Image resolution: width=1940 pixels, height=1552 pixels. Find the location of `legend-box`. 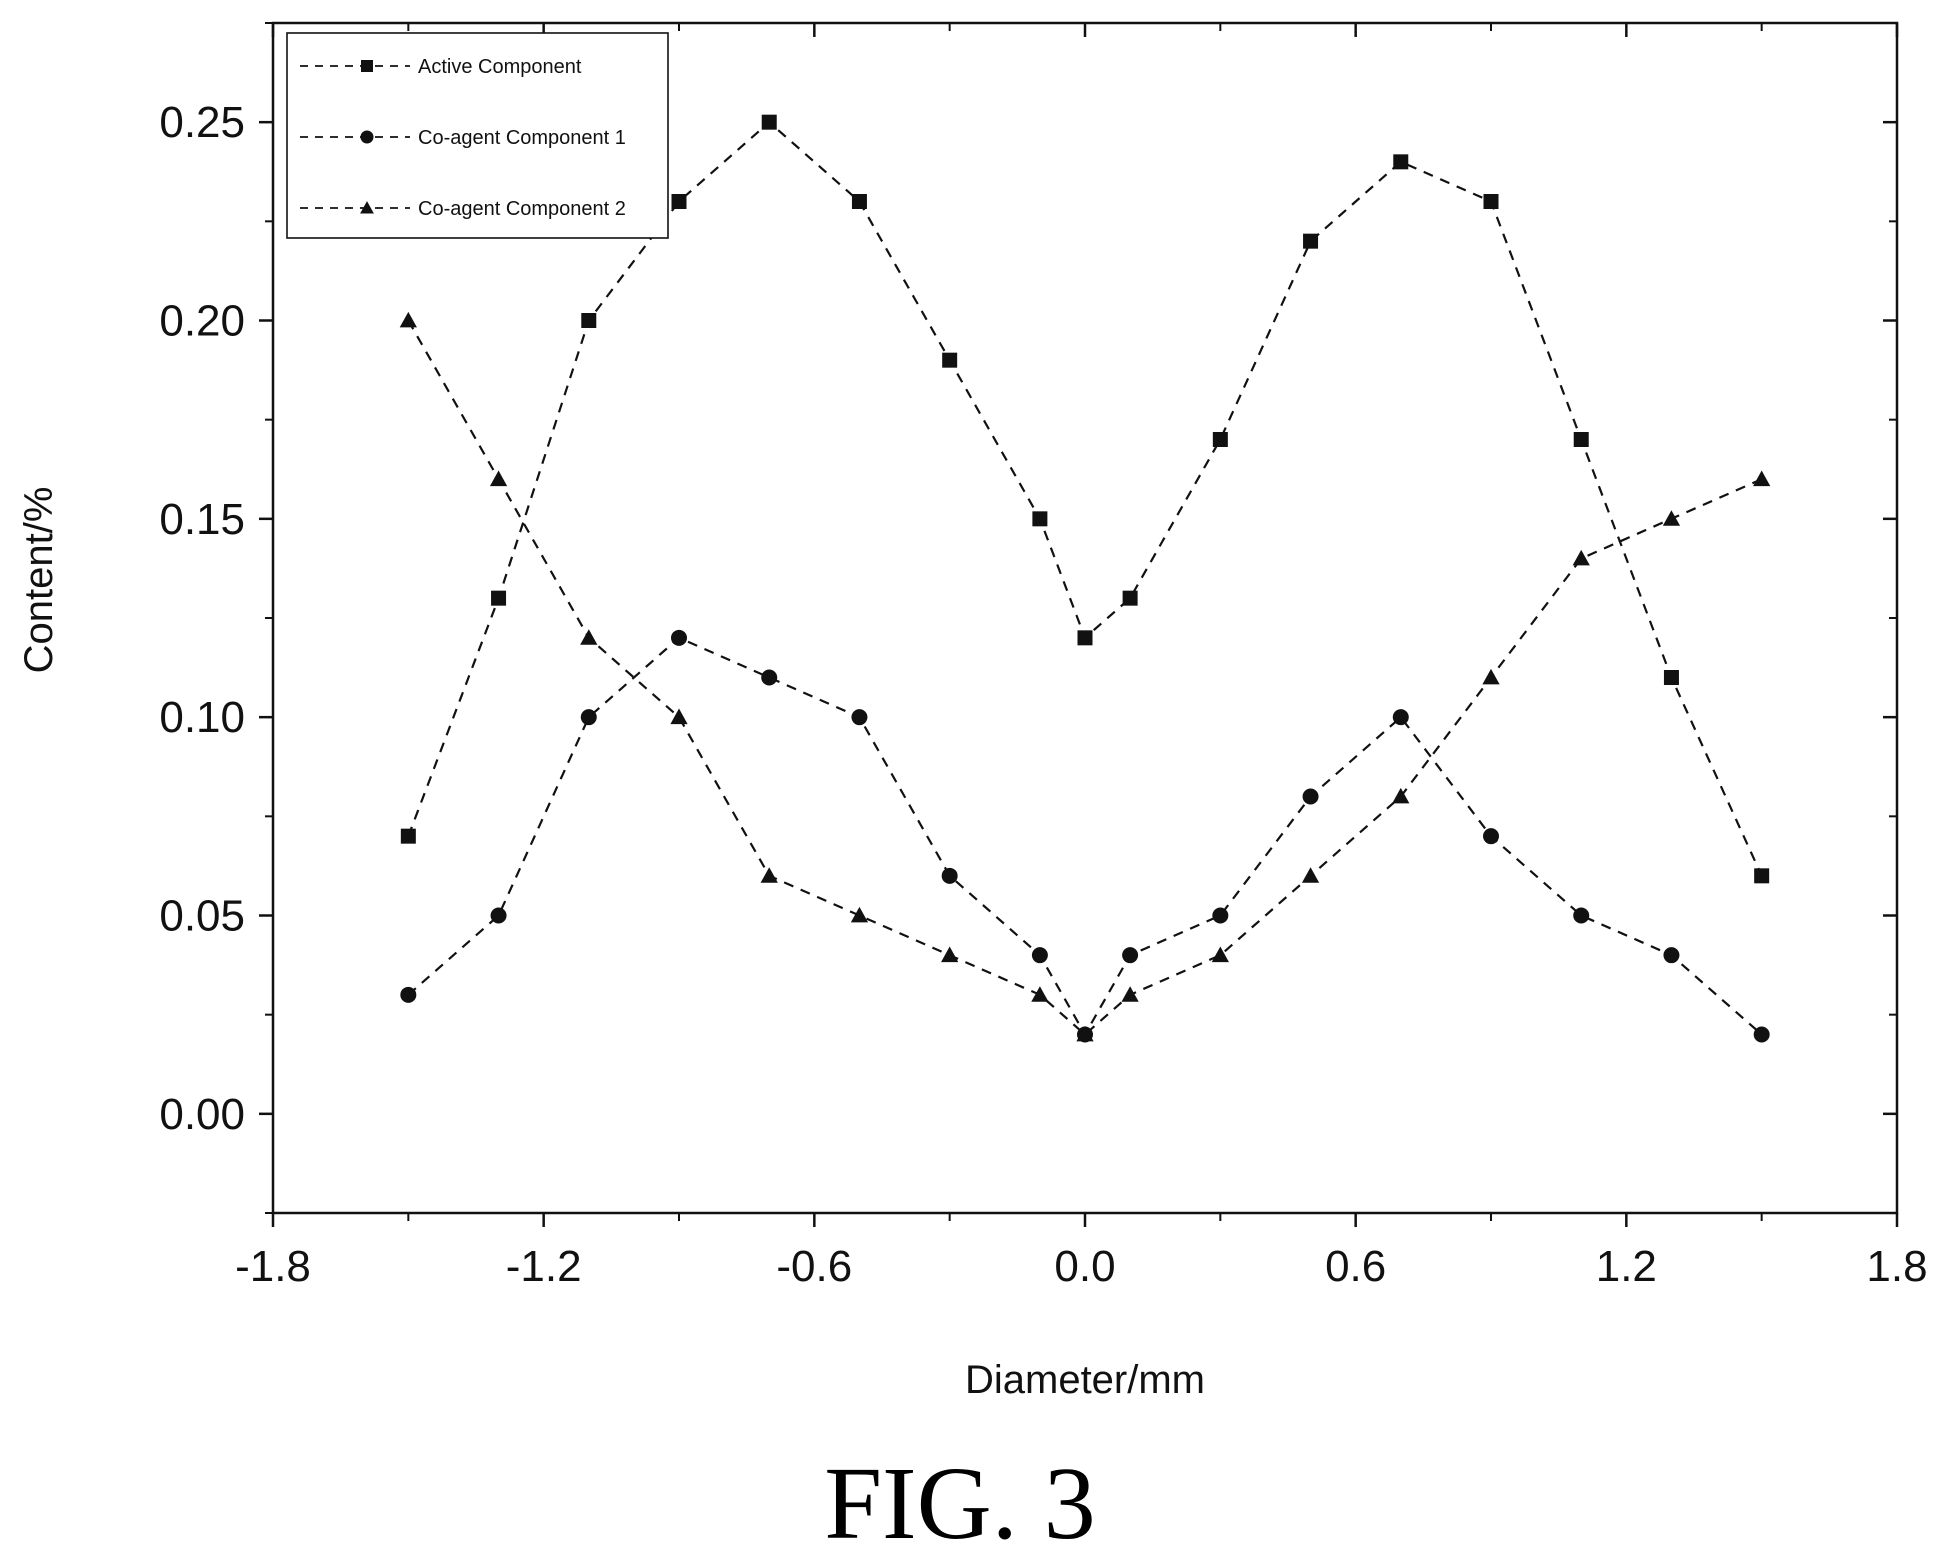

legend-box is located at coordinates (477, 135).